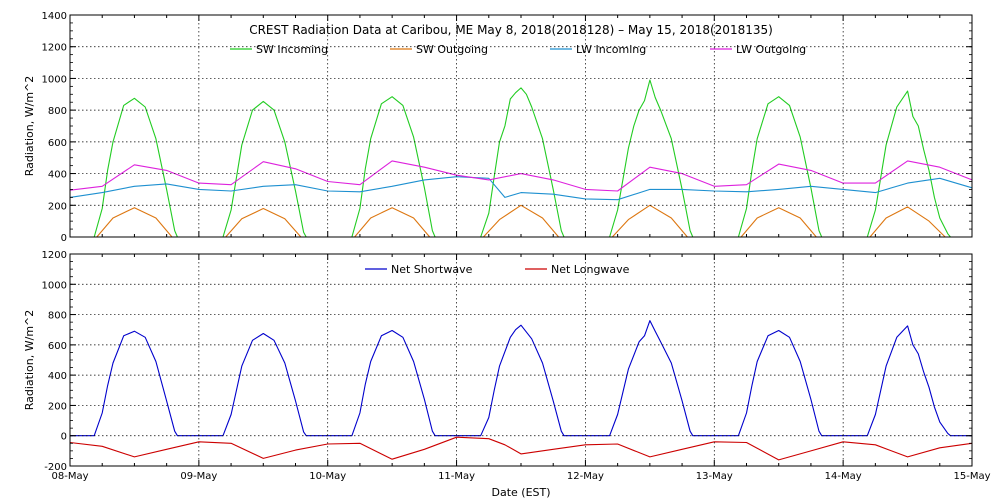 The image size is (1000, 500). What do you see at coordinates (521, 188) in the screenshot?
I see `series-line-lw-incoming` at bounding box center [521, 188].